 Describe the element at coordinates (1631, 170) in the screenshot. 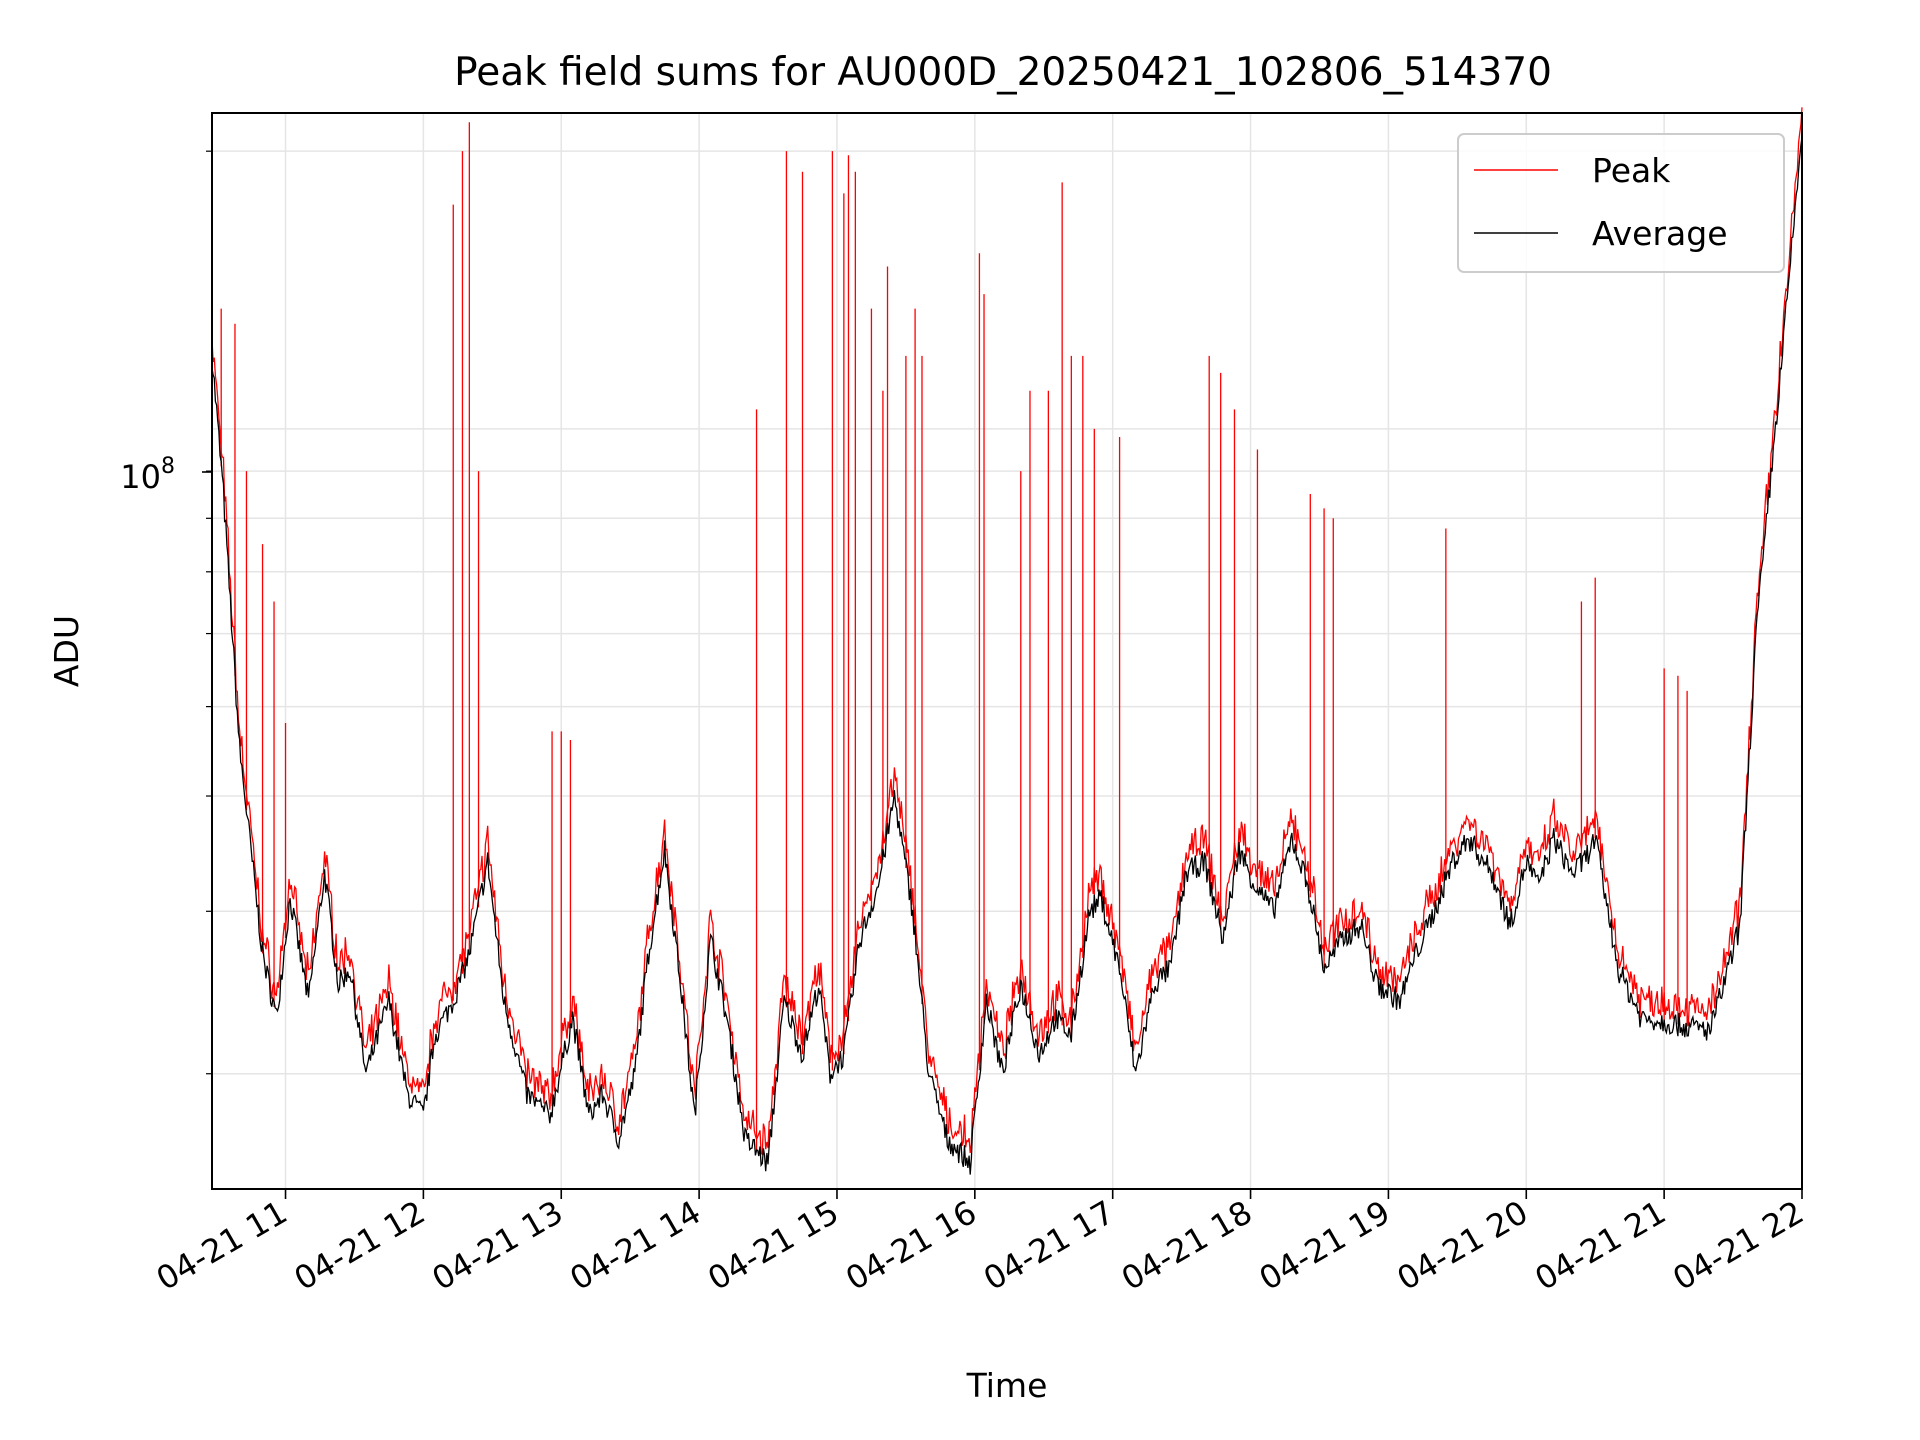

I see `legend-peak-label: Peak` at that location.